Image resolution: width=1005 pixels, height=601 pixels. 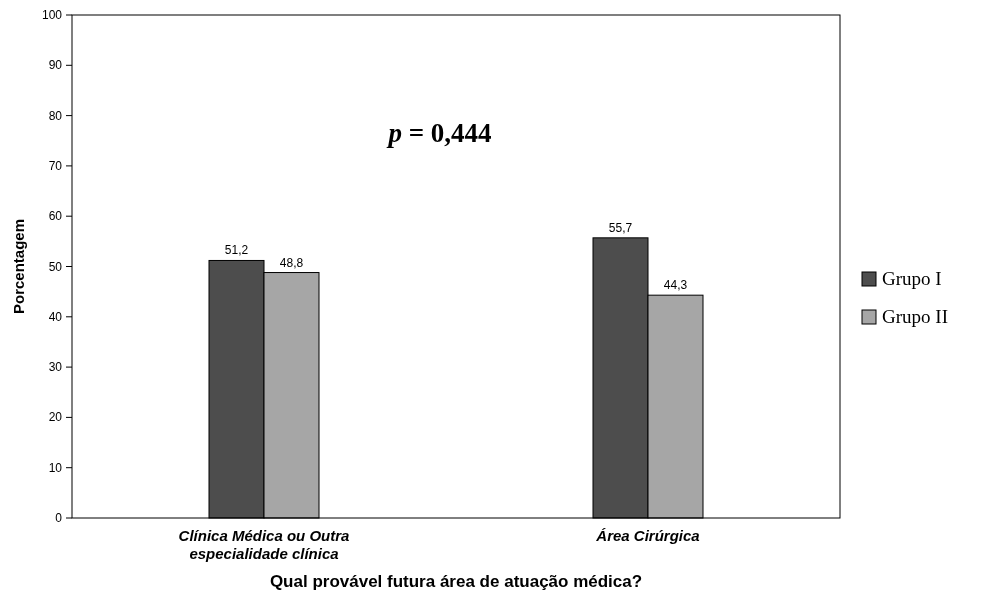 What do you see at coordinates (55, 367) in the screenshot?
I see `y-tick-label: 30` at bounding box center [55, 367].